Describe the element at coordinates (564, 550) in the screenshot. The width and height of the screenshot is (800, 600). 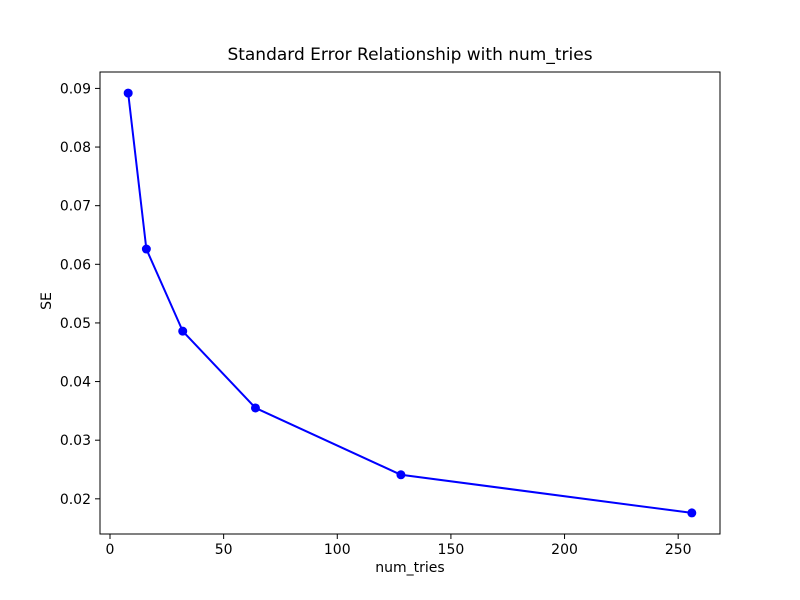
I see `x-tick-label: 200` at that location.